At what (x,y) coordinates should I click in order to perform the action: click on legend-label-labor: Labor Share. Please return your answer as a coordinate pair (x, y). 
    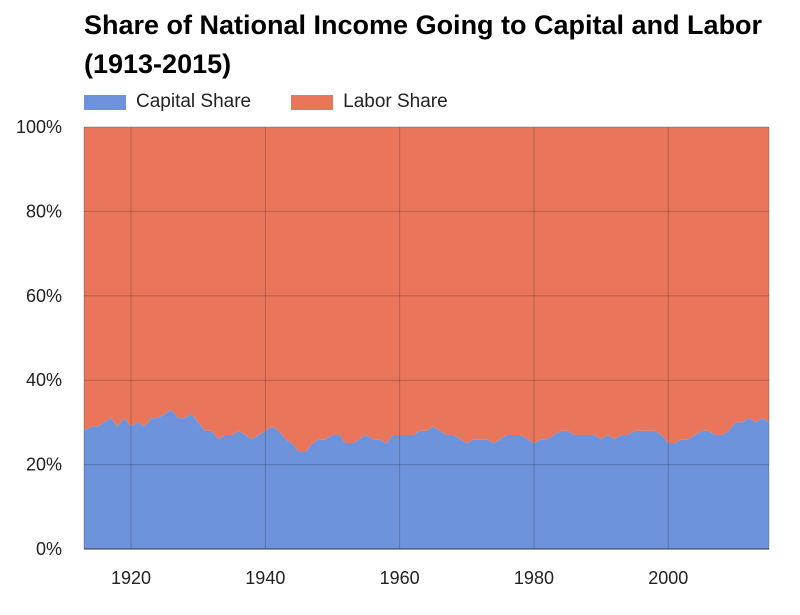
    Looking at the image, I should click on (395, 101).